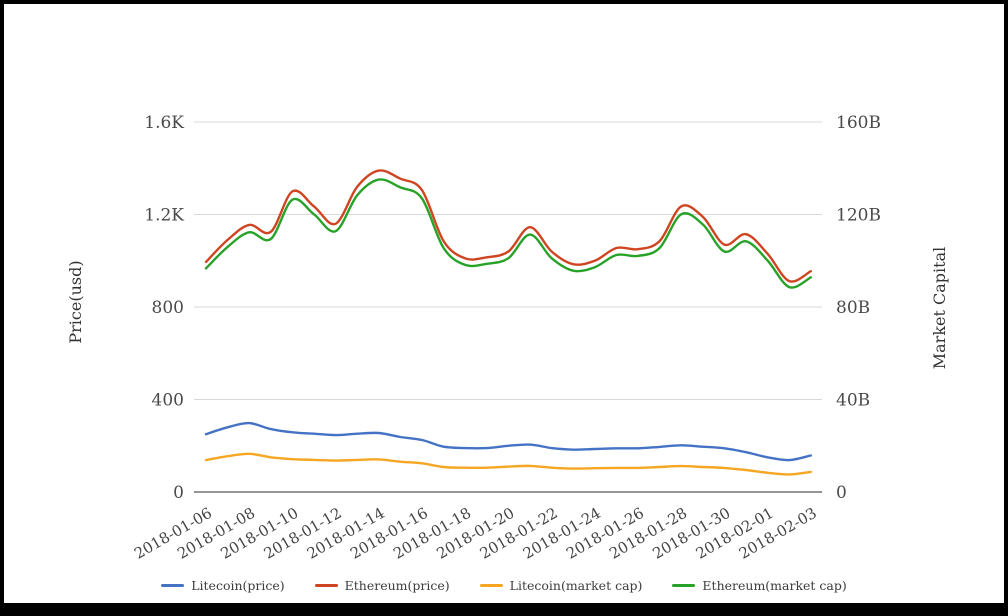  What do you see at coordinates (168, 308) in the screenshot?
I see `left-axis-tick-label: 800` at bounding box center [168, 308].